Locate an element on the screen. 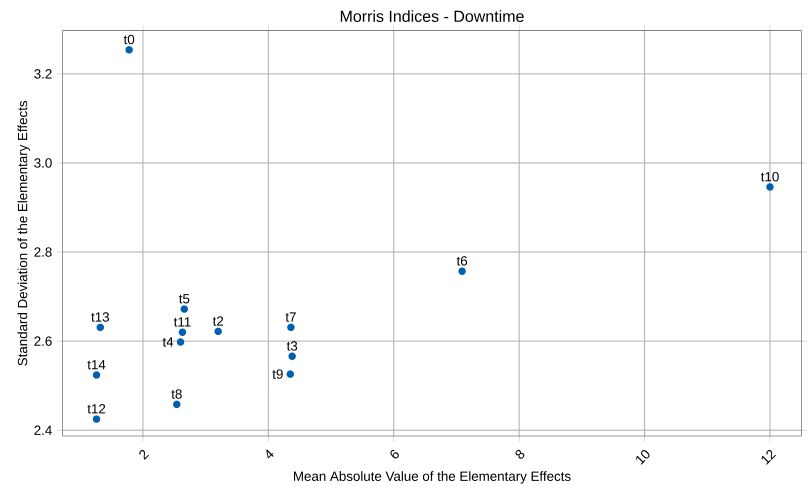  annotation: t8 is located at coordinates (176, 394).